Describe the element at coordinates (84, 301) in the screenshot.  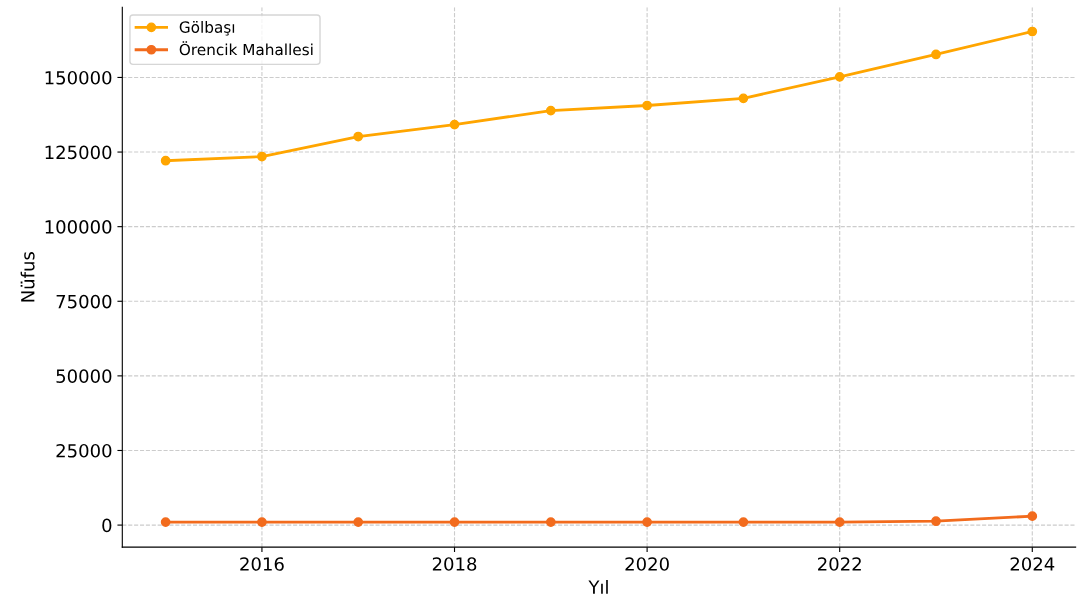
I see `y-tick-label: 75000` at that location.